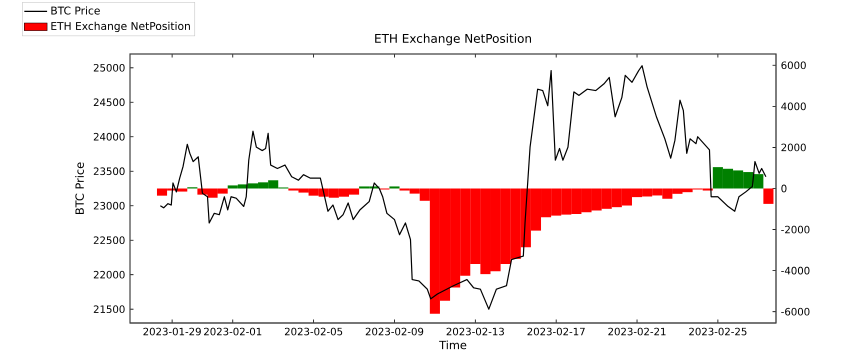 The width and height of the screenshot is (863, 359). I want to click on chart-title: ETH Exchange NetPosition, so click(453, 40).